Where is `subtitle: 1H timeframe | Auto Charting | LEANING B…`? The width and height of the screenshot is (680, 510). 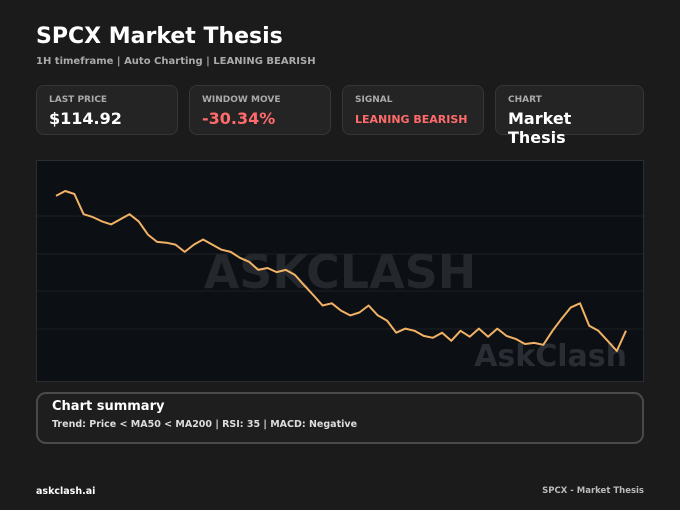
subtitle: 1H timeframe | Auto Charting | LEANING B… is located at coordinates (176, 61).